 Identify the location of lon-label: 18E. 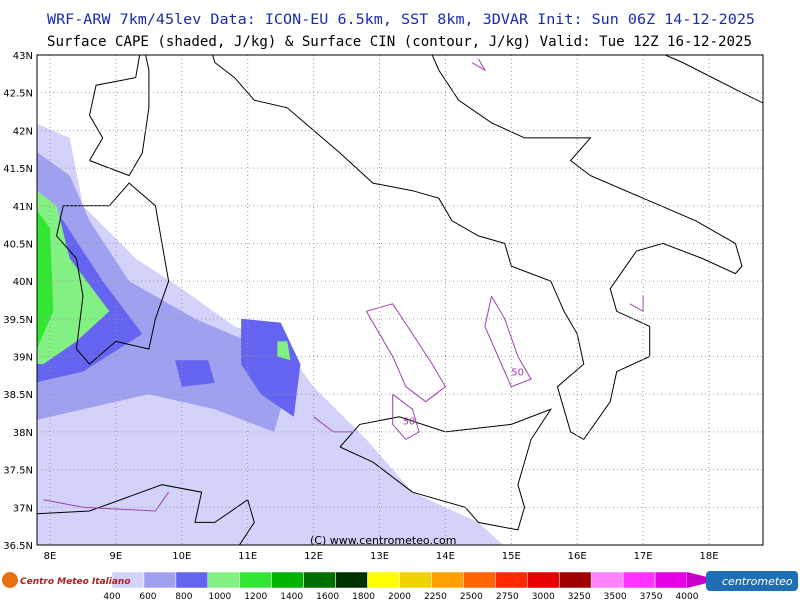
(708, 556).